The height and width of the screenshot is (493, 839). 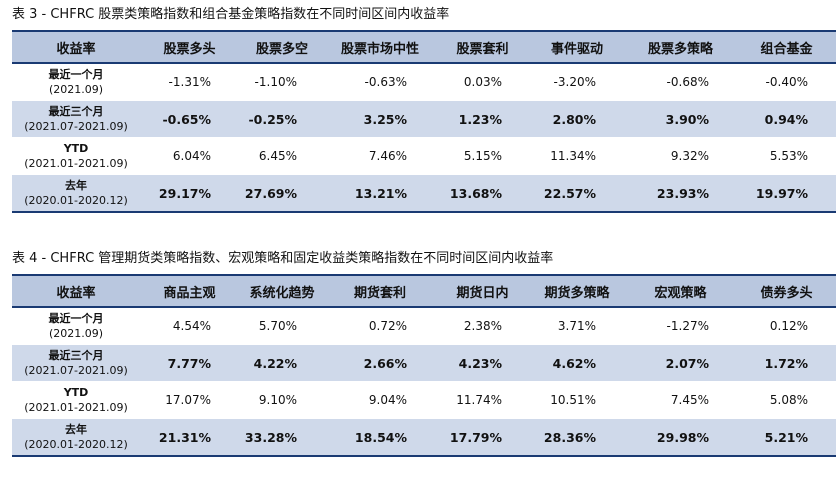 What do you see at coordinates (786, 82) in the screenshot?
I see `table-cell: -0.40%` at bounding box center [786, 82].